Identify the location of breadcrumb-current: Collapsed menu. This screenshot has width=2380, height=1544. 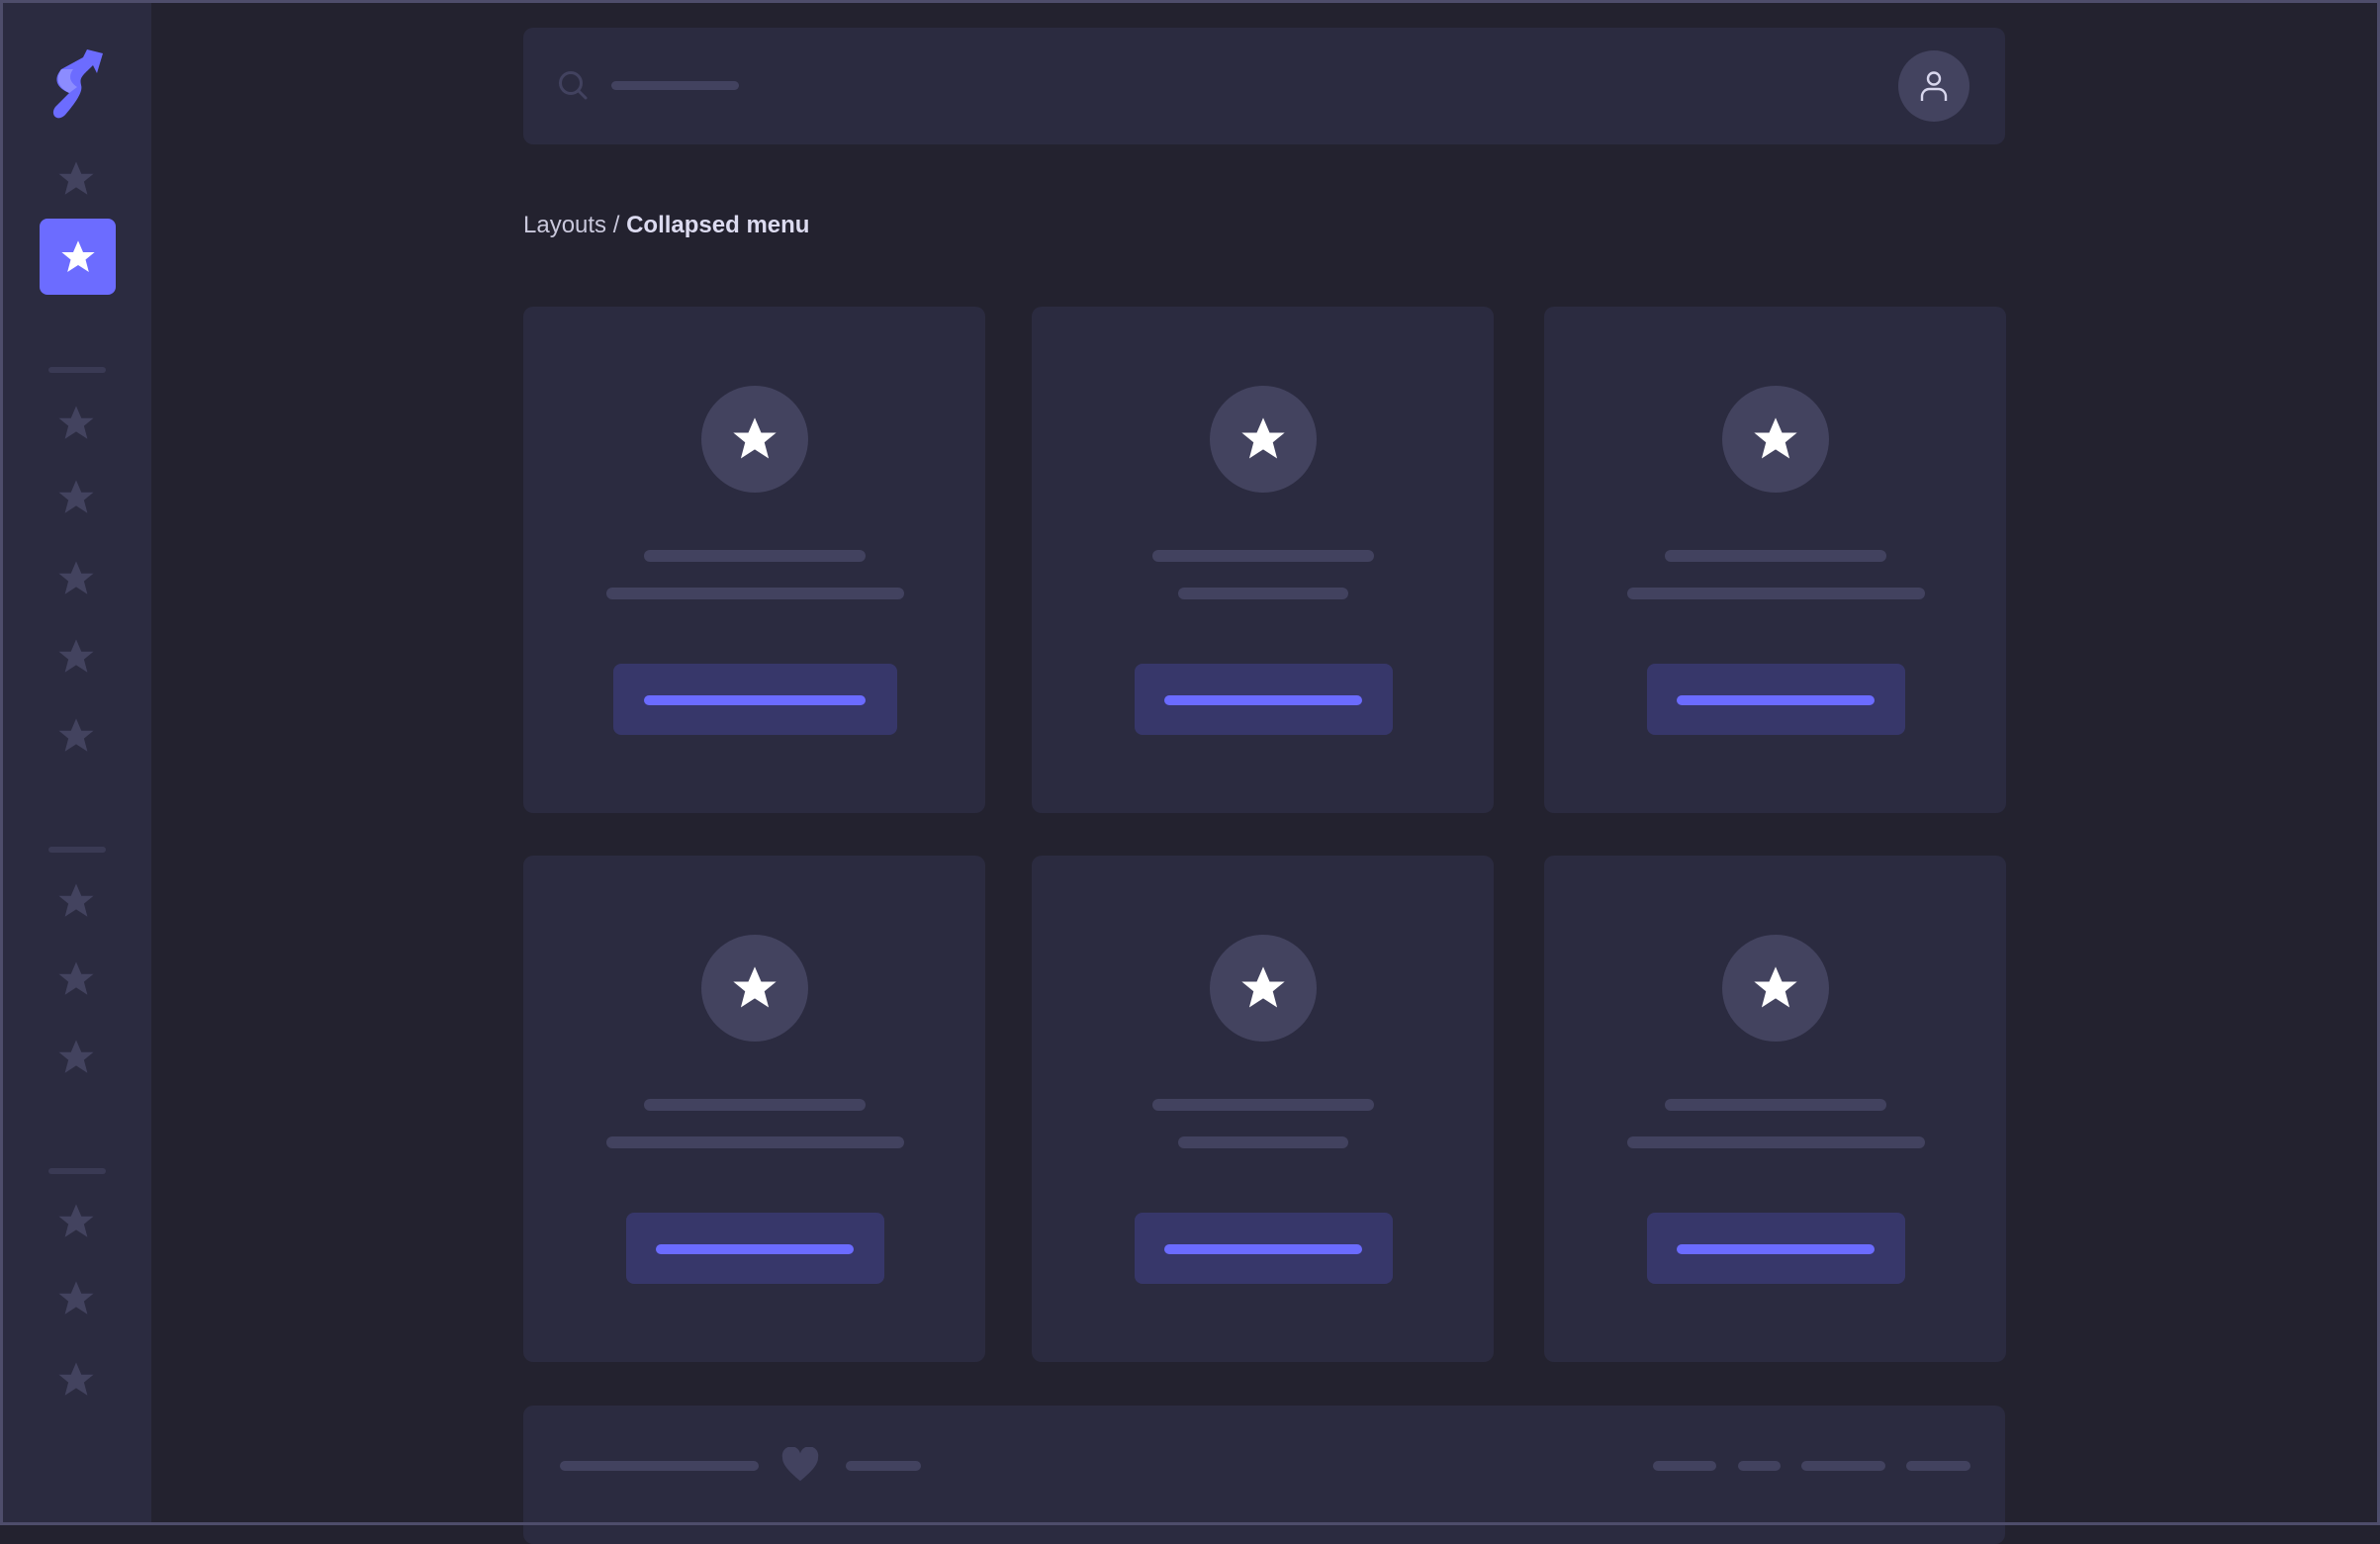
(718, 225).